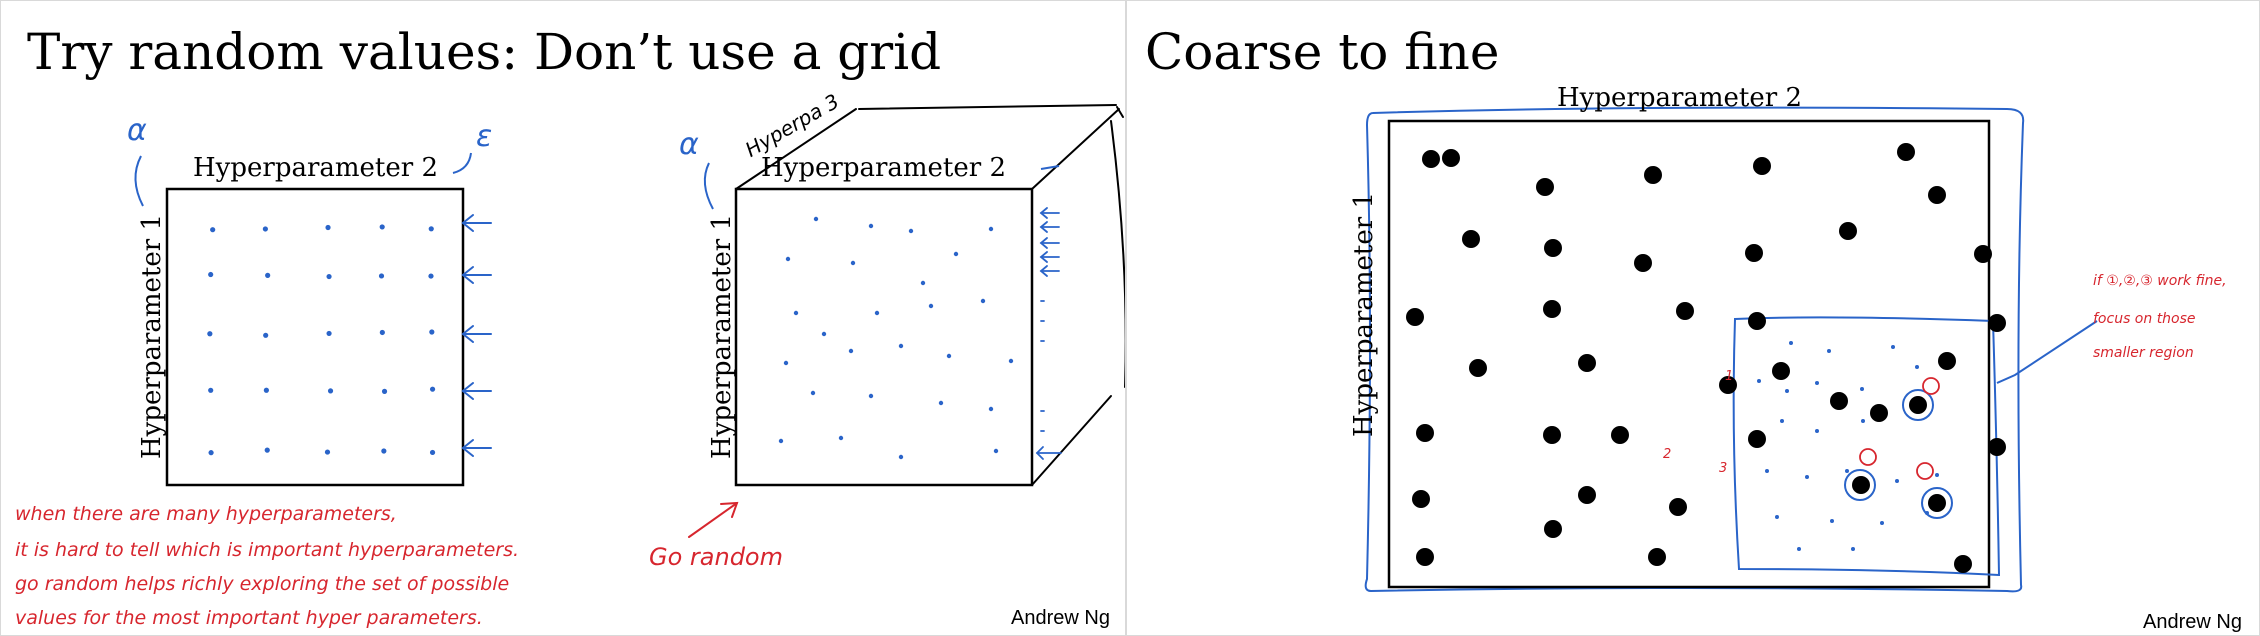 The width and height of the screenshot is (2260, 636). I want to click on grid-search-box, so click(315, 337).